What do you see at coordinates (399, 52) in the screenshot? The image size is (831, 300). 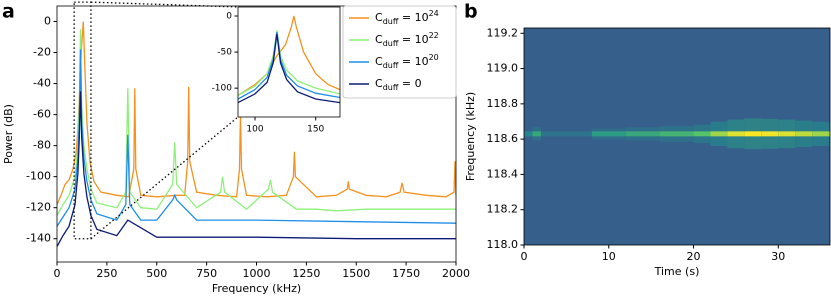 I see `legend-box` at bounding box center [399, 52].